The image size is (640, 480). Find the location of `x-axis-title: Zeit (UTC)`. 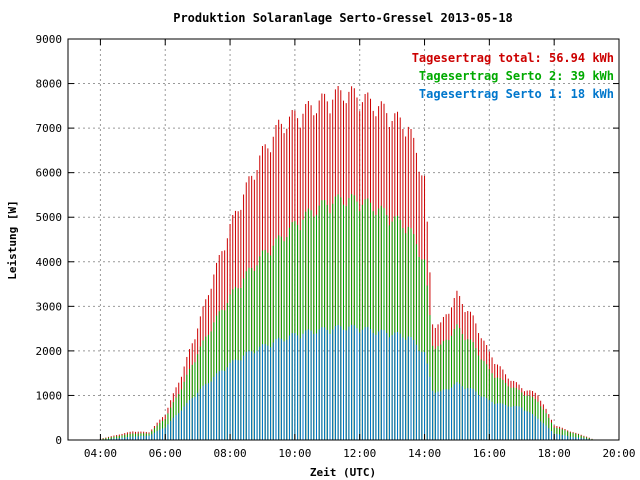

x-axis-title: Zeit (UTC) is located at coordinates (343, 472).